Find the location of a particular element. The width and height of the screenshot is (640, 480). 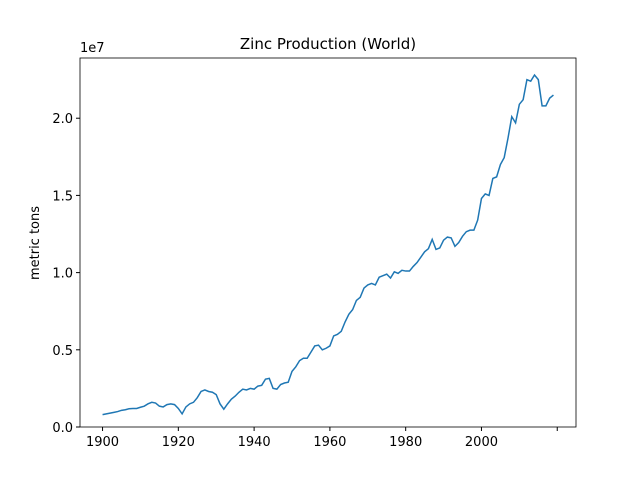

y-tick-label: 1.5 is located at coordinates (62, 196).